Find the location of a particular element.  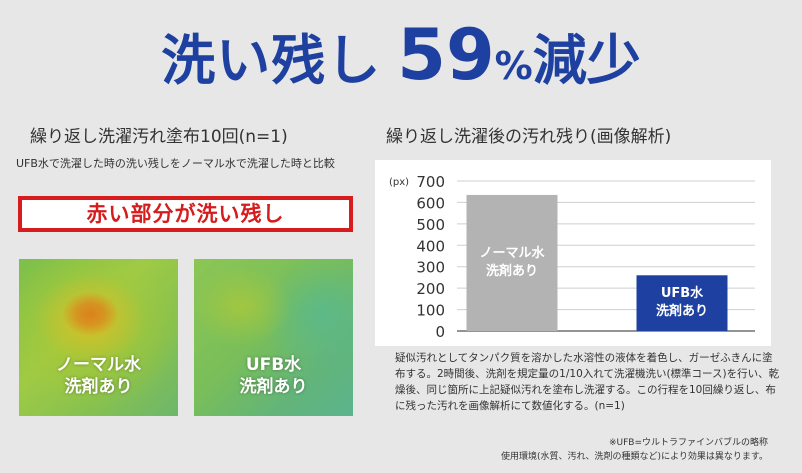

bar-label: ノーマル水 洗剤あり is located at coordinates (512, 263).